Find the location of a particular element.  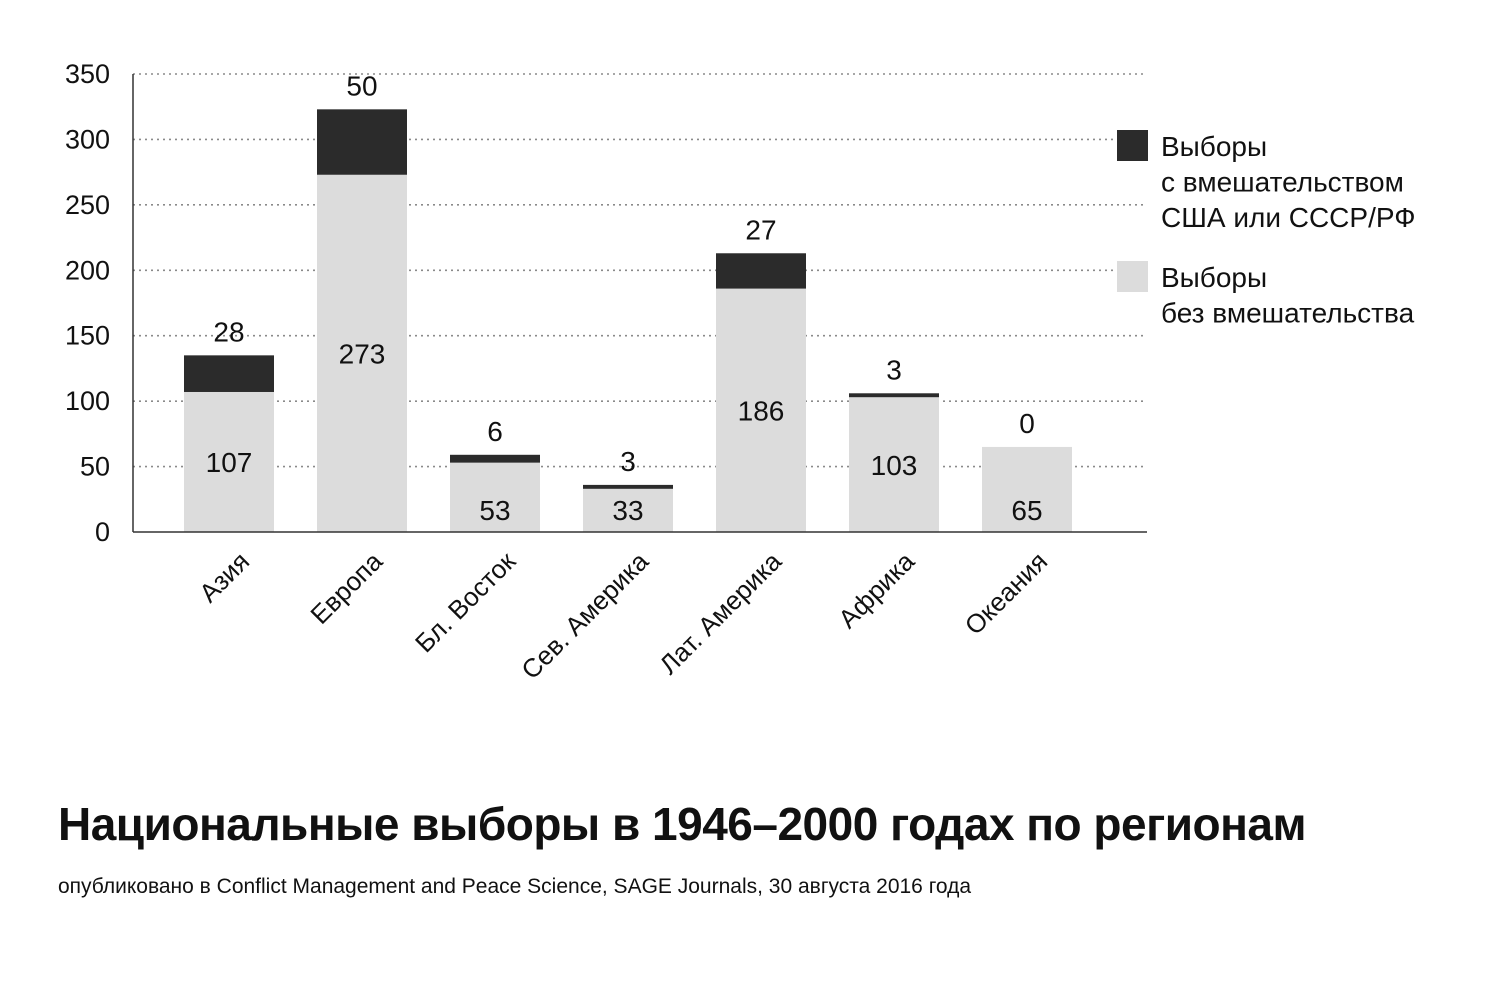

bar-base-value-label: 33 is located at coordinates (627, 510).